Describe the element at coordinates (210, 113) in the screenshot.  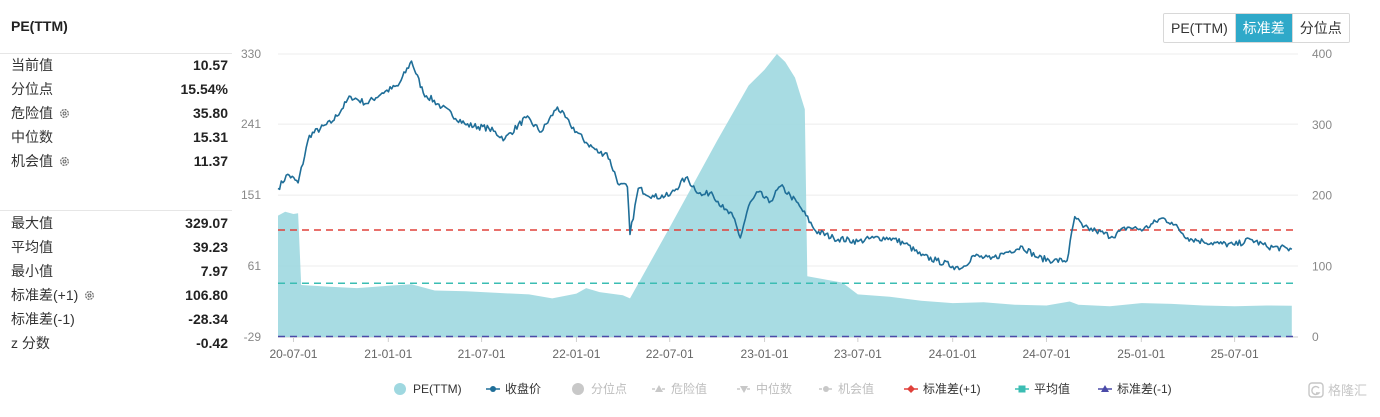
I see `stat-value: 35.80` at that location.